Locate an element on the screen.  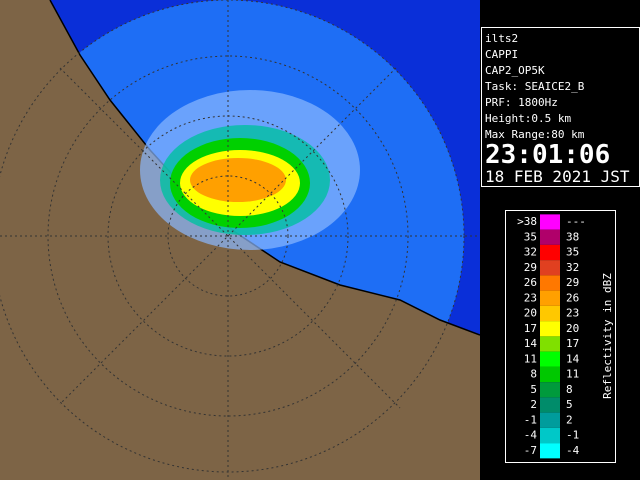
legend-high: 5 is located at coordinates (569, 404).